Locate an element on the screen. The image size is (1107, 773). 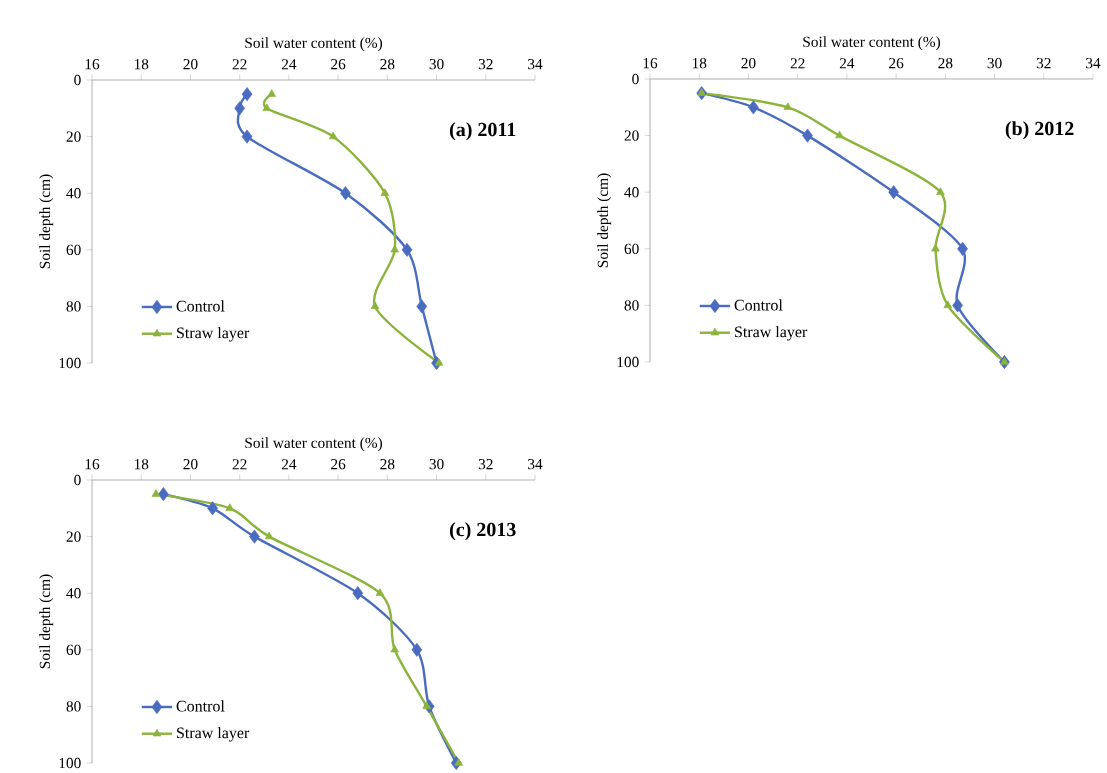
annotation: (a) 2011 is located at coordinates (483, 131).